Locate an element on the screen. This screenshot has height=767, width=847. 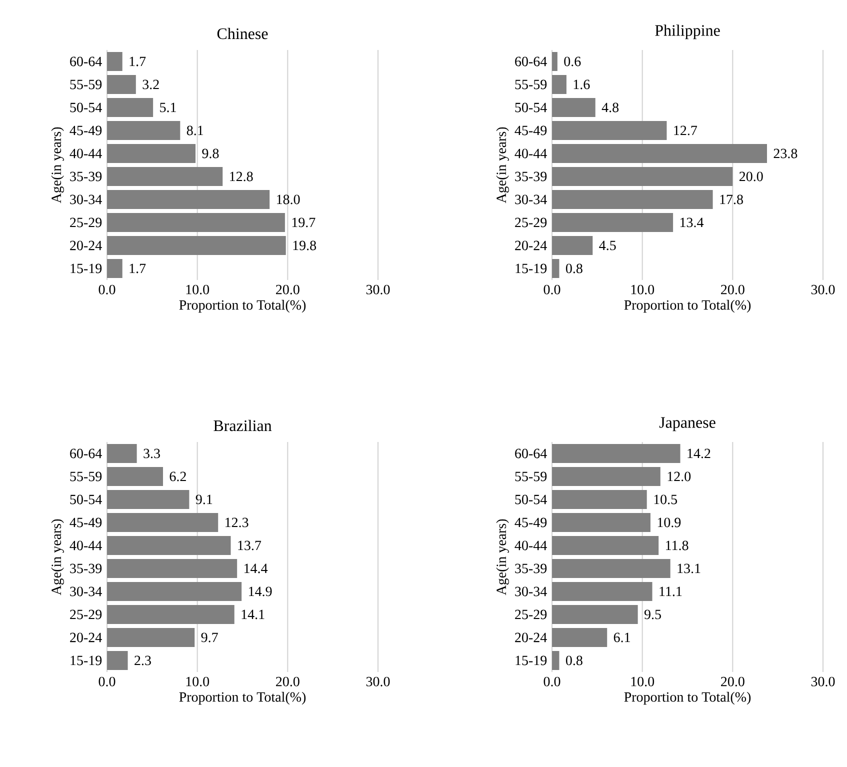
data-label: 13.1 is located at coordinates (689, 569).